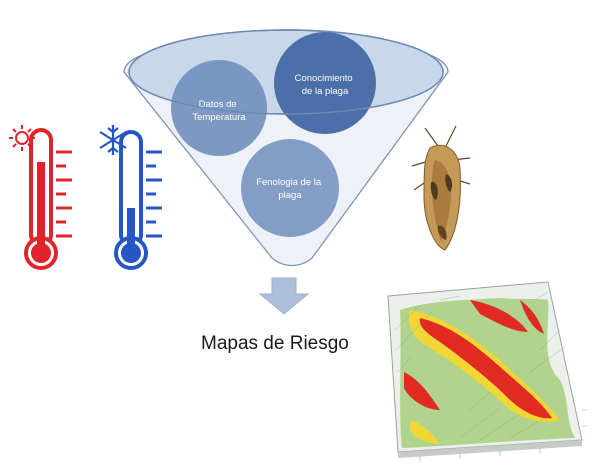 The height and width of the screenshot is (468, 593). What do you see at coordinates (219, 111) in the screenshot?
I see `svg-text: Datos de Temperatura` at bounding box center [219, 111].